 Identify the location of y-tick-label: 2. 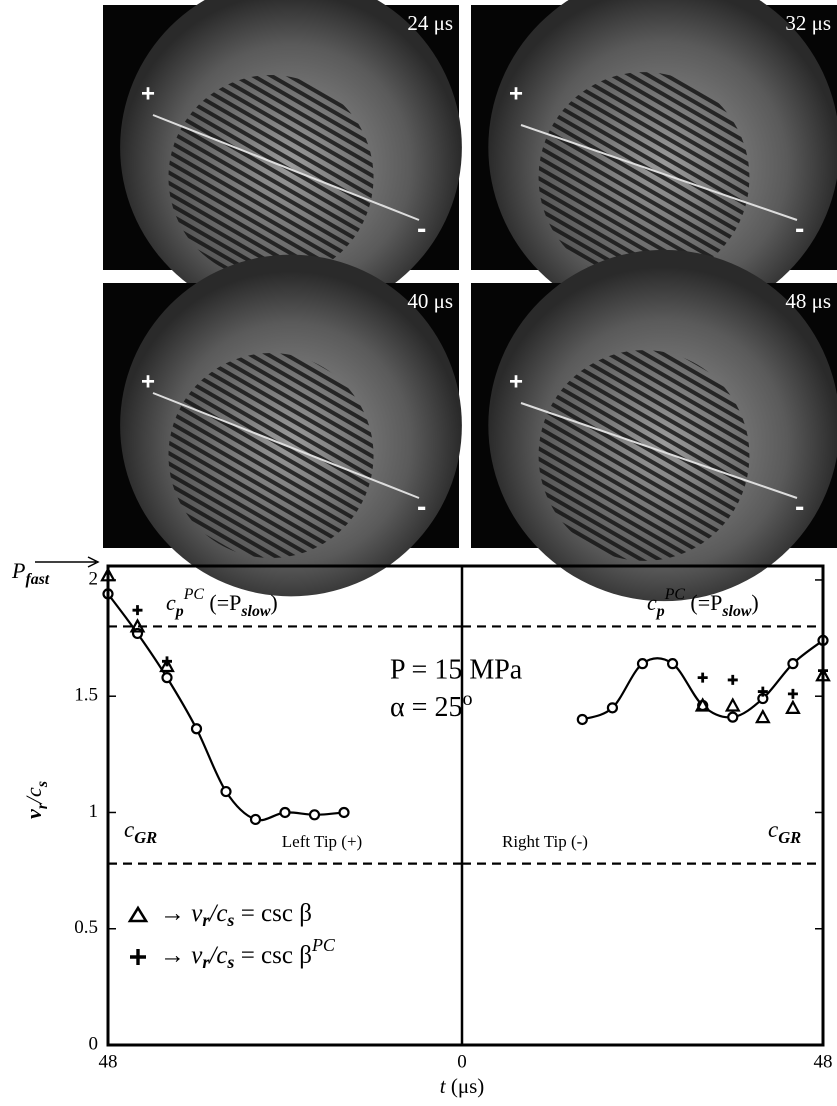
(94, 578).